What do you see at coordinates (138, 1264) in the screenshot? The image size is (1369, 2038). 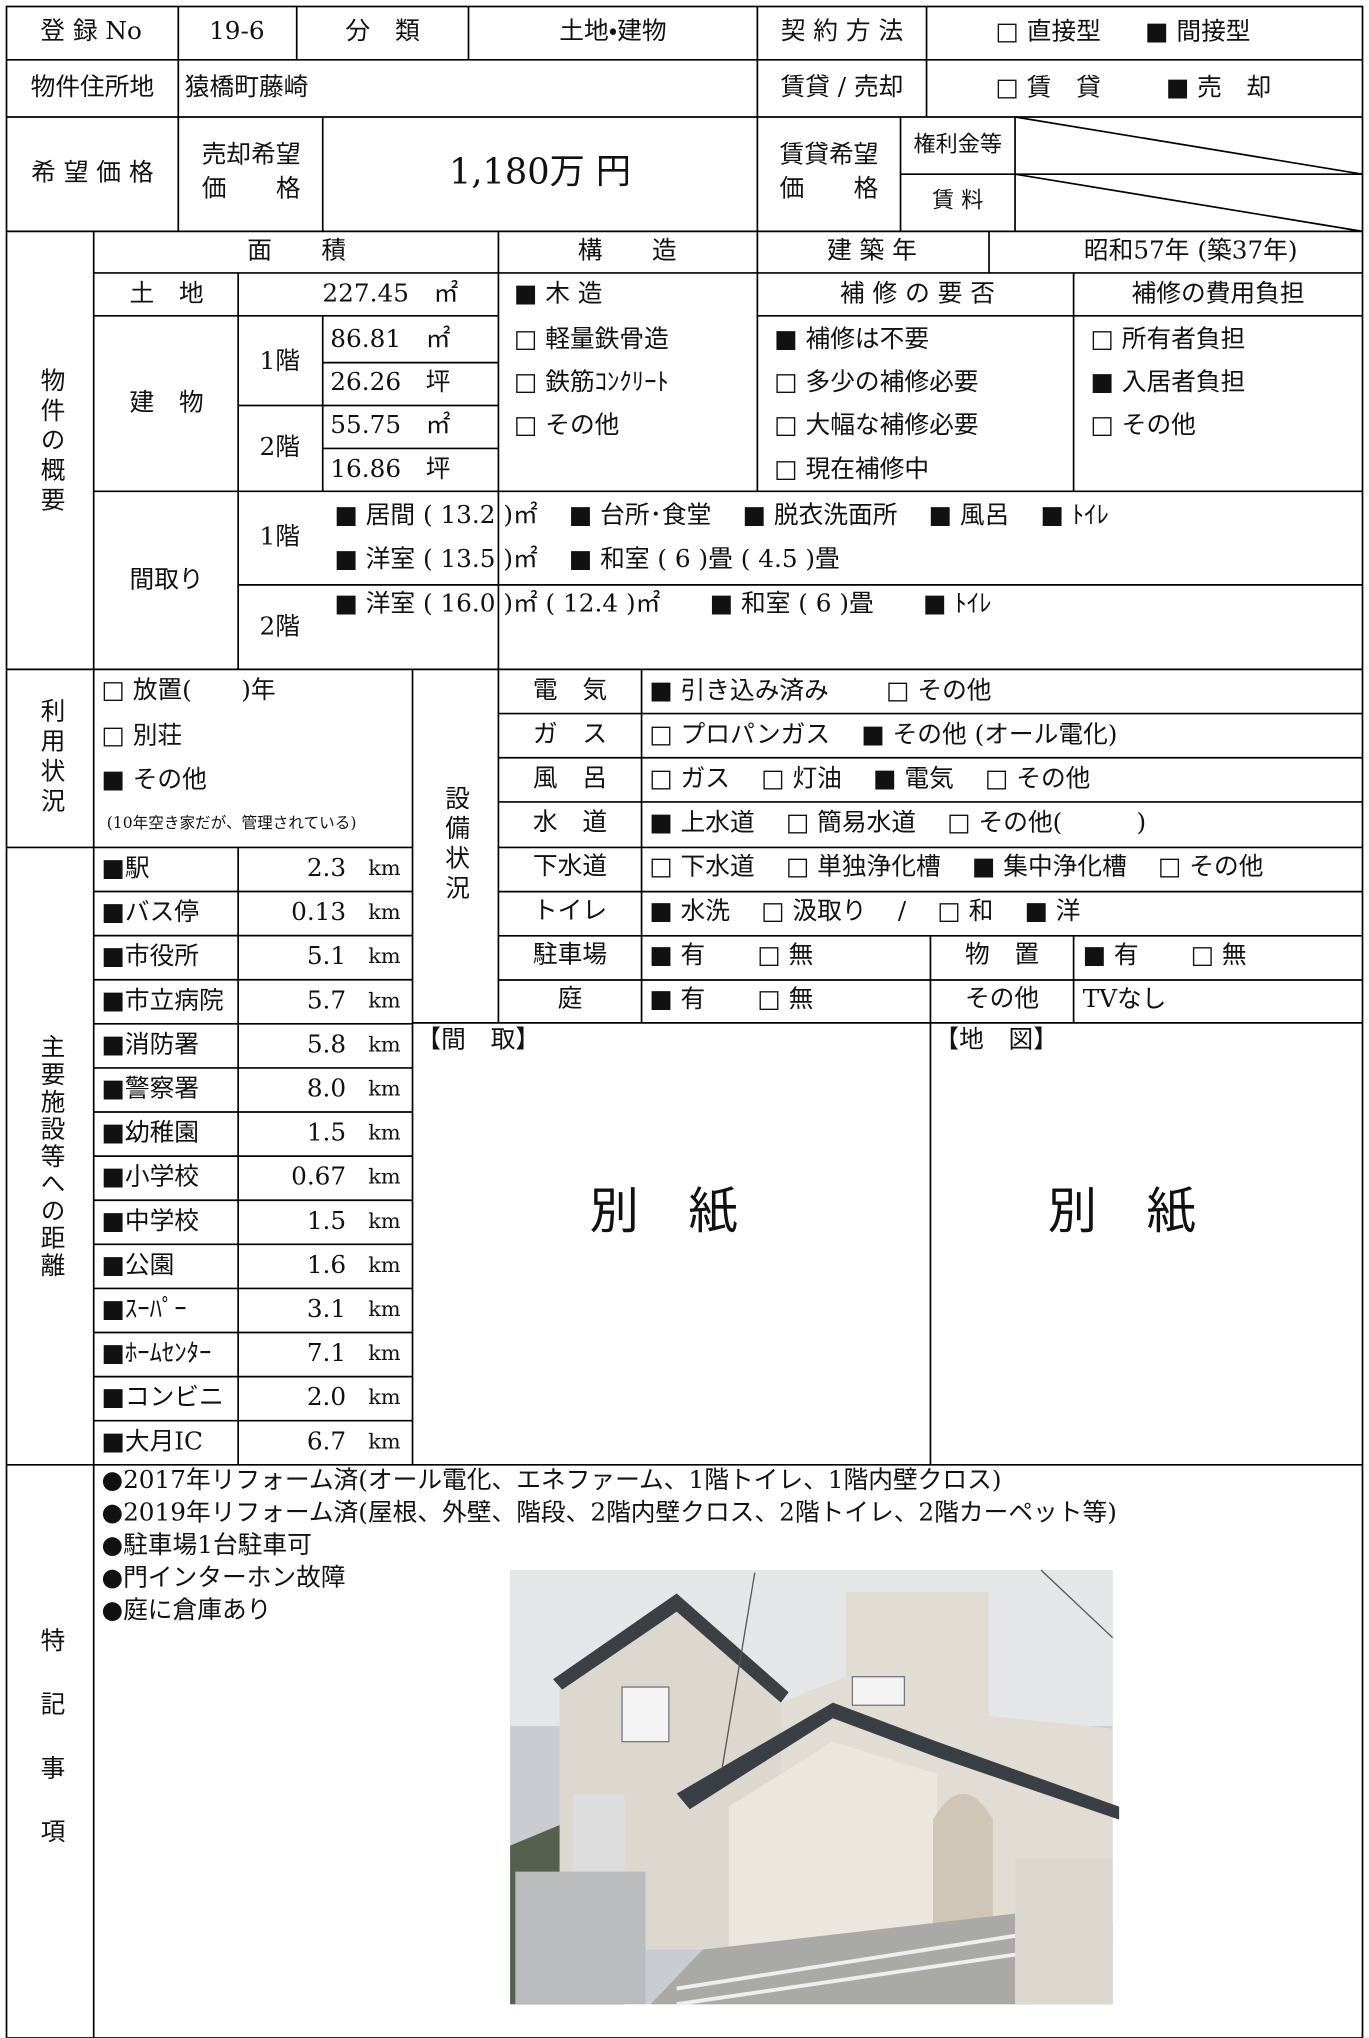 I see `facility-name: ■公園` at bounding box center [138, 1264].